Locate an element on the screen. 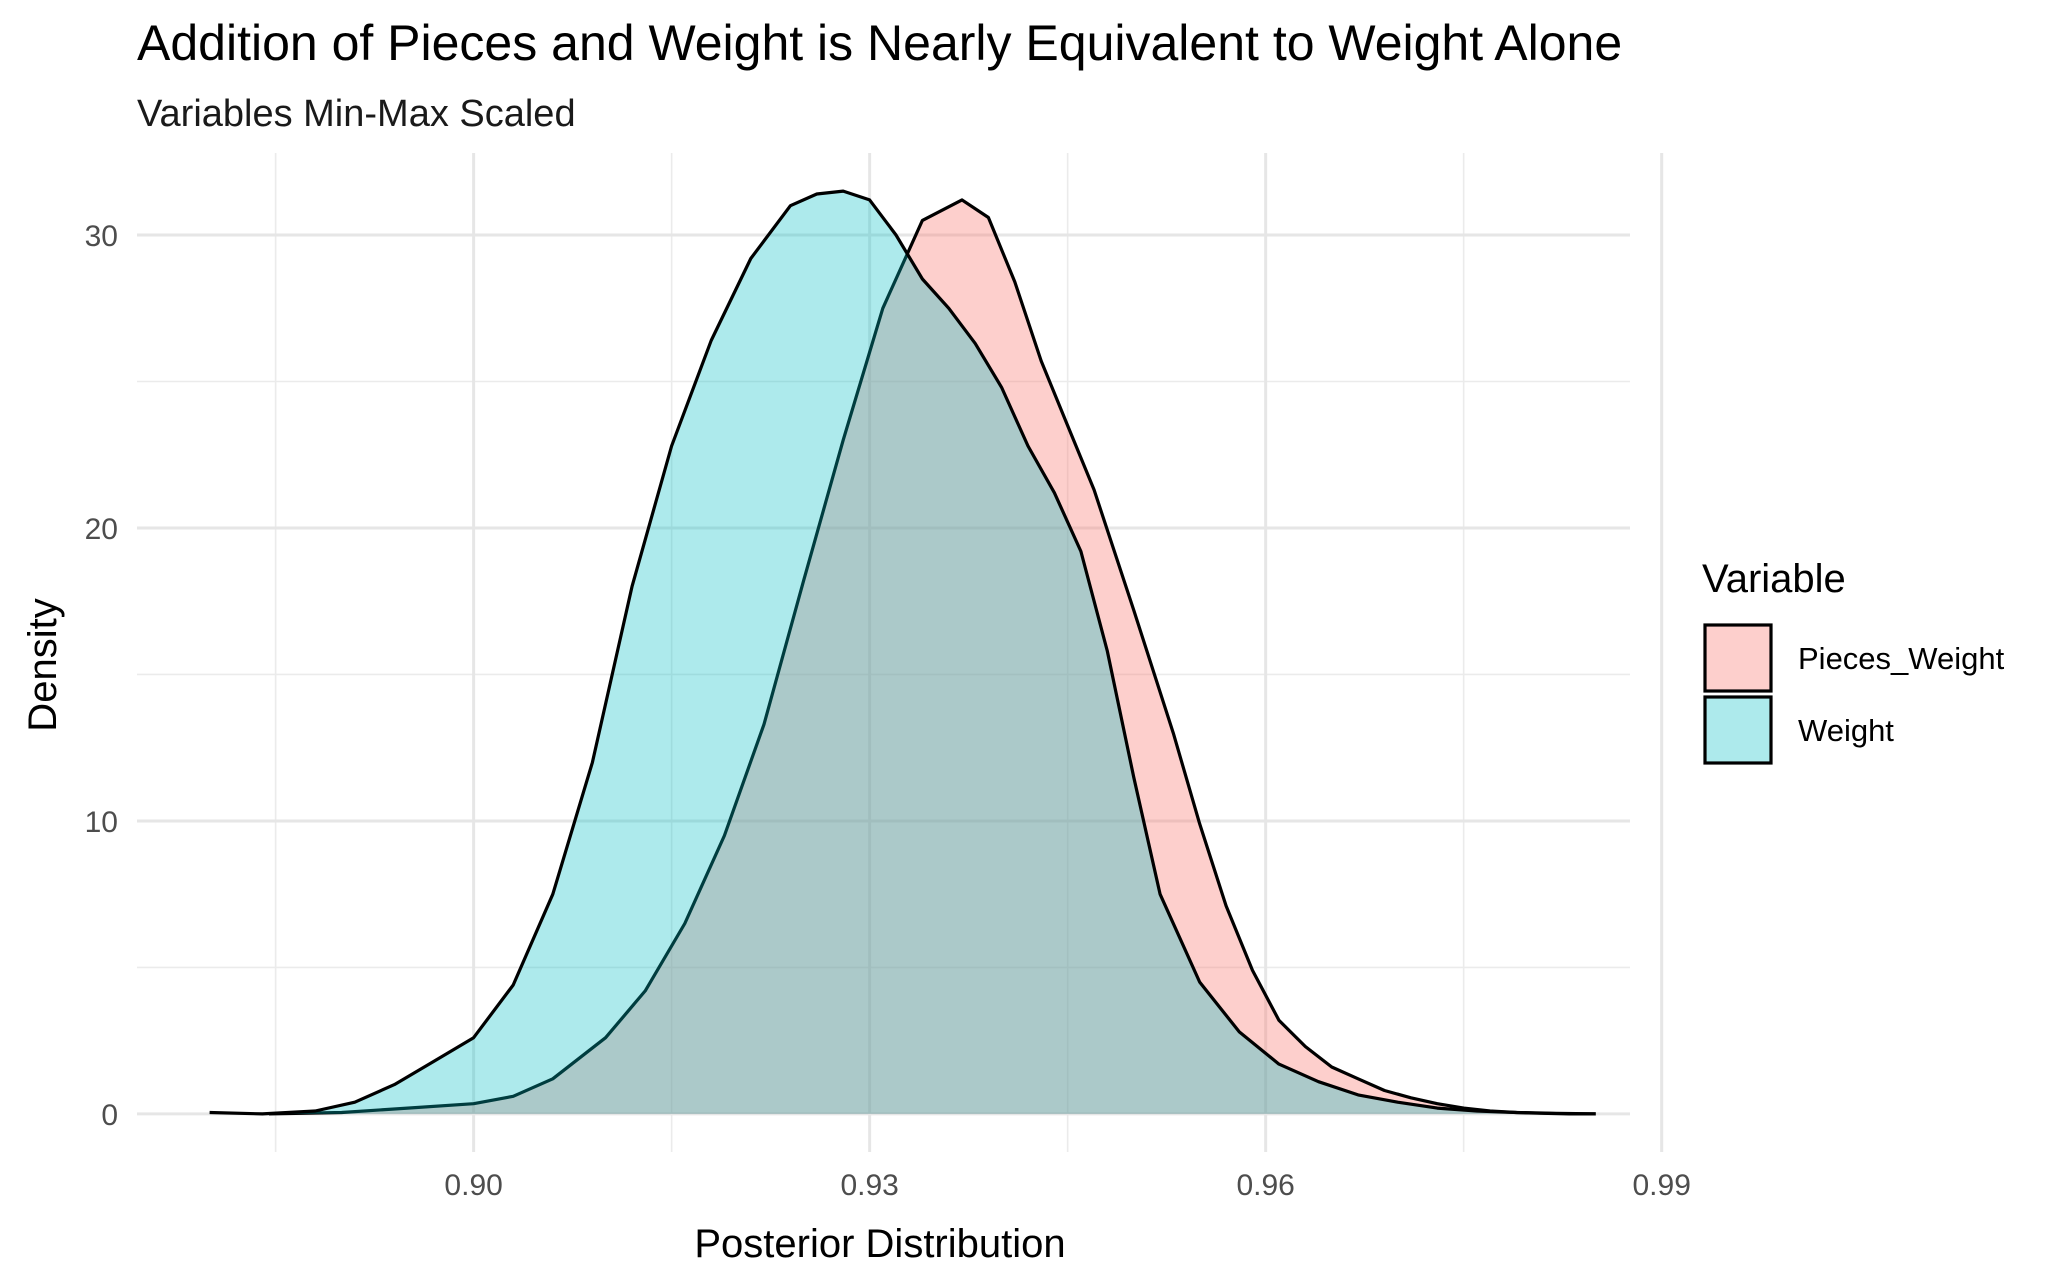 The width and height of the screenshot is (2065, 1280). x-axis-title: Posterior Distribution is located at coordinates (879, 1244).